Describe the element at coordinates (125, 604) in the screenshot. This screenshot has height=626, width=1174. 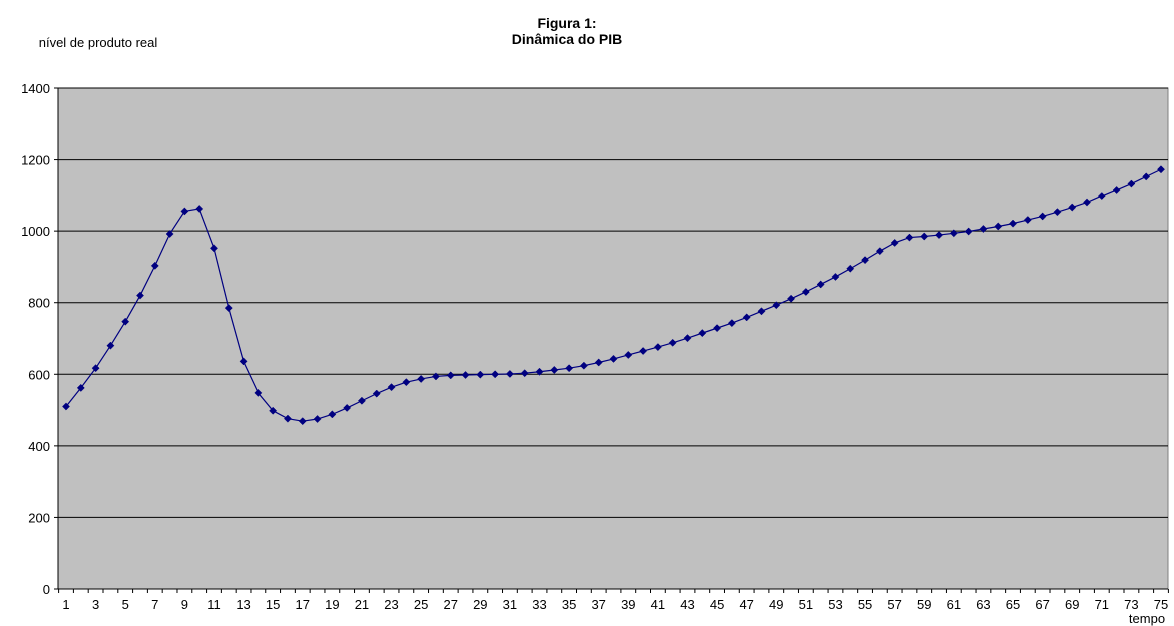
I see `x-tick-label: 5` at that location.